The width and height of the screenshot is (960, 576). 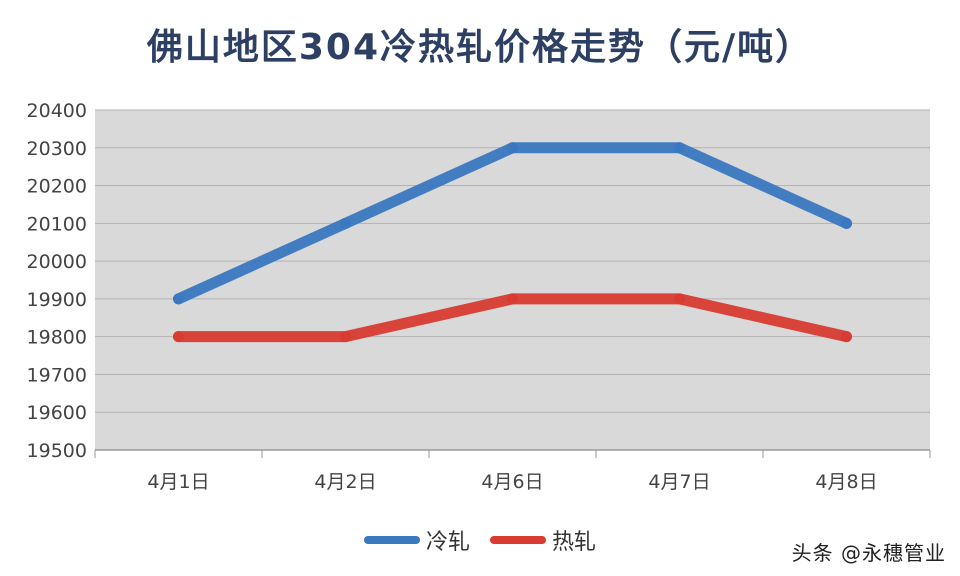 What do you see at coordinates (178, 482) in the screenshot?
I see `x-tick-label: 4月1日` at bounding box center [178, 482].